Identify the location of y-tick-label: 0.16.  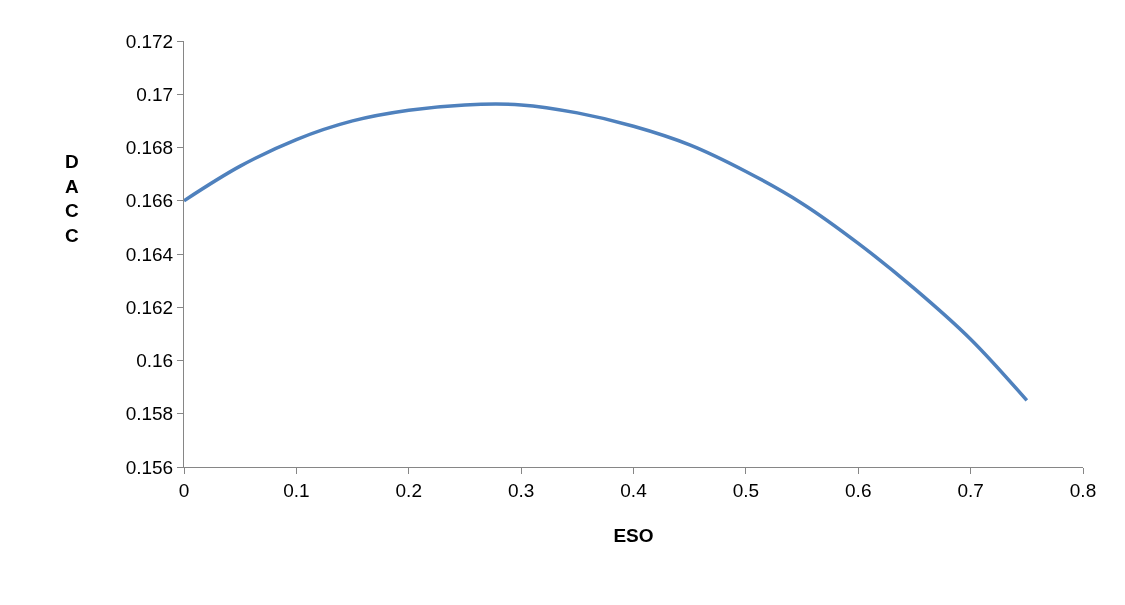
(155, 361).